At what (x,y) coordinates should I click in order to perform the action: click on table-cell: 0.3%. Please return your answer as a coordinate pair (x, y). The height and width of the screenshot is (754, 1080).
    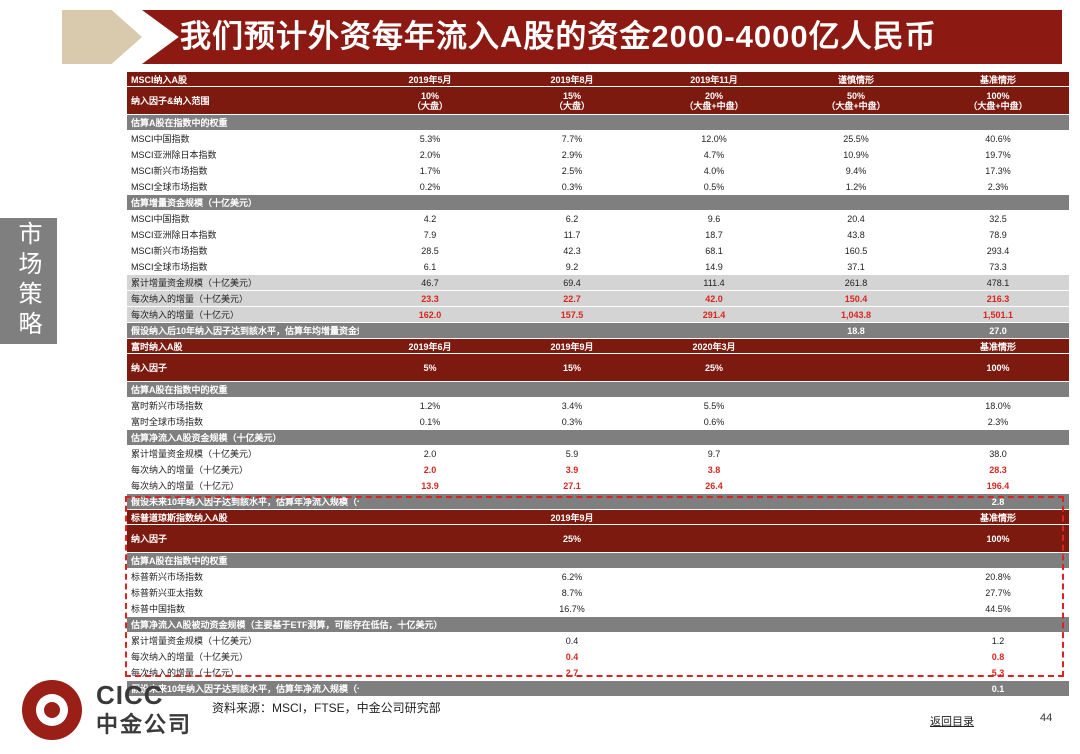
    Looking at the image, I should click on (572, 186).